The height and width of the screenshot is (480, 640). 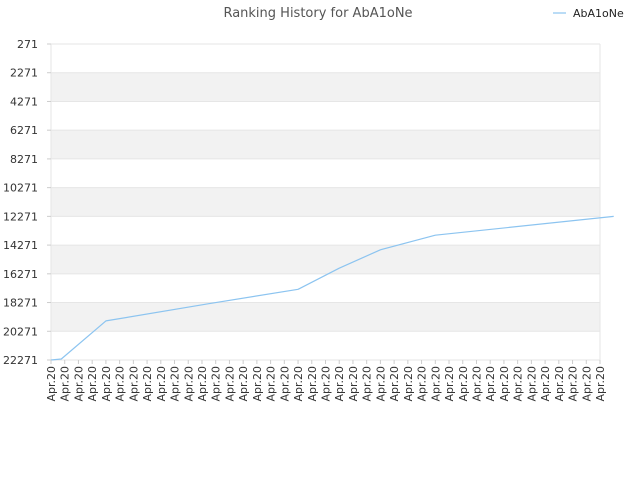 What do you see at coordinates (24, 73) in the screenshot?
I see `y-tick-label: 2271` at bounding box center [24, 73].